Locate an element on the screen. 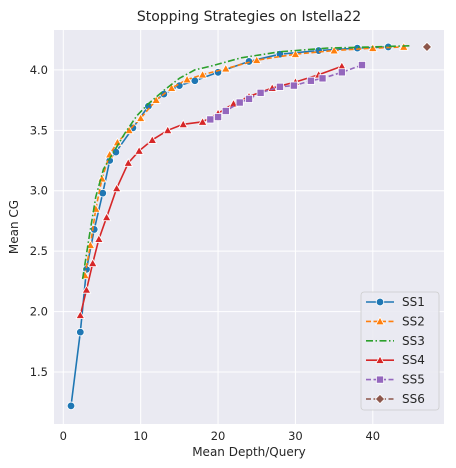  x-tick-label: 20 is located at coordinates (218, 436).